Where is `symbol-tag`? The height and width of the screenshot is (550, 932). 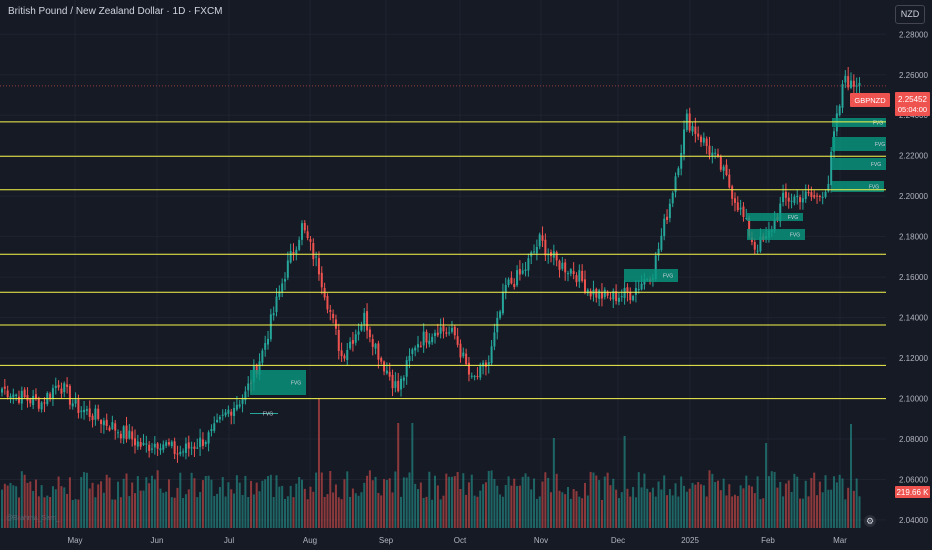 symbol-tag is located at coordinates (870, 100).